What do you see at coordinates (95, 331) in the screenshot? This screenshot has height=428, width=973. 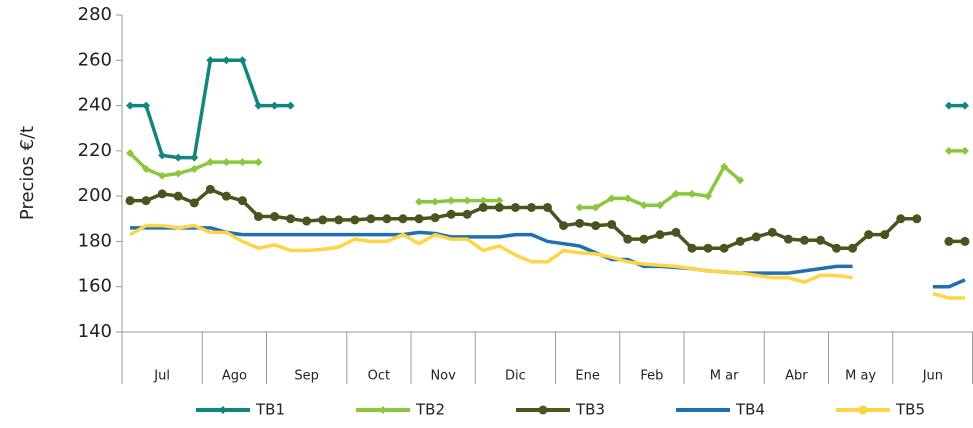 I see `y-tick-label: 140` at bounding box center [95, 331].